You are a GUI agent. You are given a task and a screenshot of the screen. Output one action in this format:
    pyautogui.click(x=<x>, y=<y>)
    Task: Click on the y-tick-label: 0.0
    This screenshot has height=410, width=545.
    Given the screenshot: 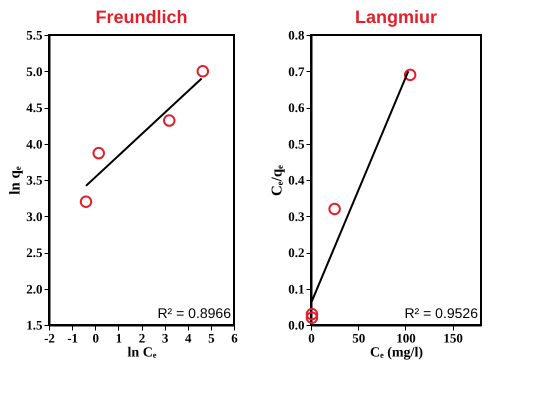 What is the action you would take?
    pyautogui.click(x=296, y=325)
    